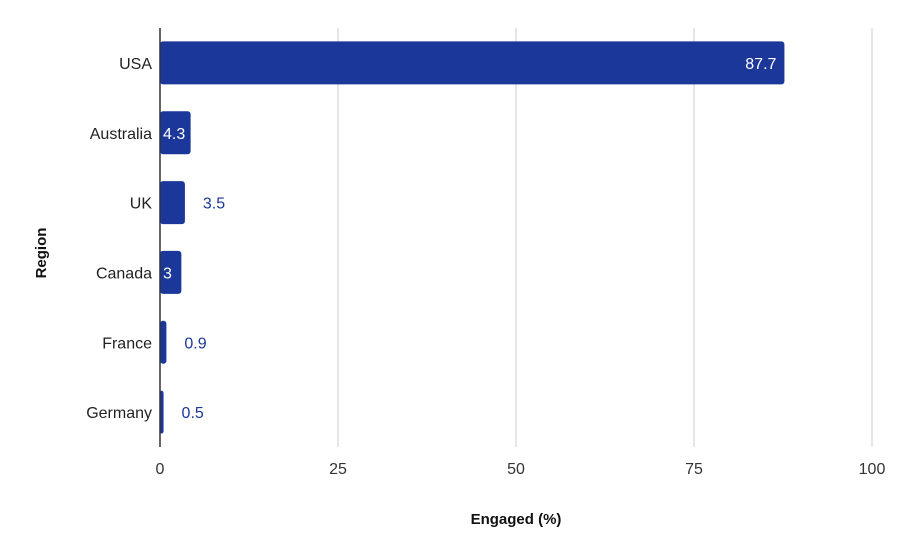 The image size is (900, 558). I want to click on y-tick-label-canada: Canada, so click(124, 273).